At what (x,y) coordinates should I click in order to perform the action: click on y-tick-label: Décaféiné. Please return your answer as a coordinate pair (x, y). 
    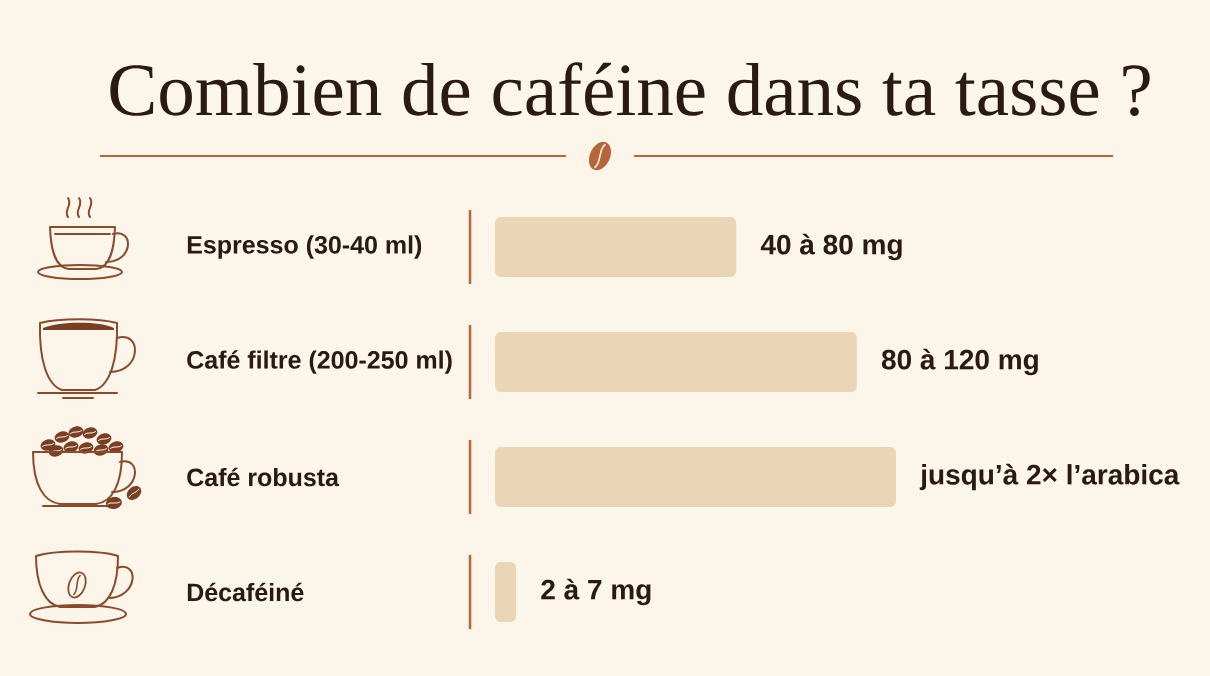
    Looking at the image, I should click on (245, 592).